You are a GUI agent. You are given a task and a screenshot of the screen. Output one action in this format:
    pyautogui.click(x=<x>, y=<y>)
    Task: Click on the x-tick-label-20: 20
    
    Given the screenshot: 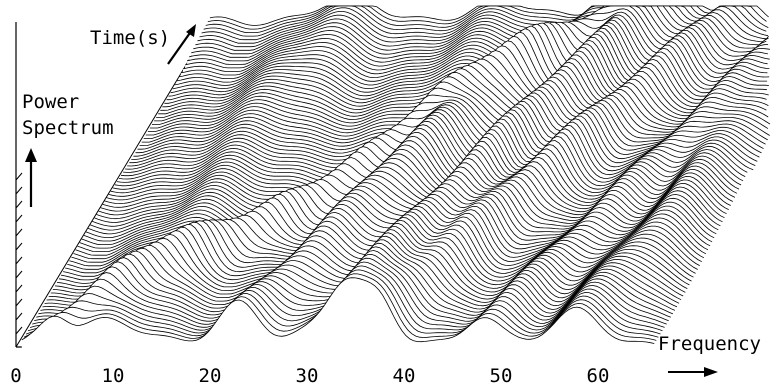 What is the action you would take?
    pyautogui.click(x=210, y=376)
    